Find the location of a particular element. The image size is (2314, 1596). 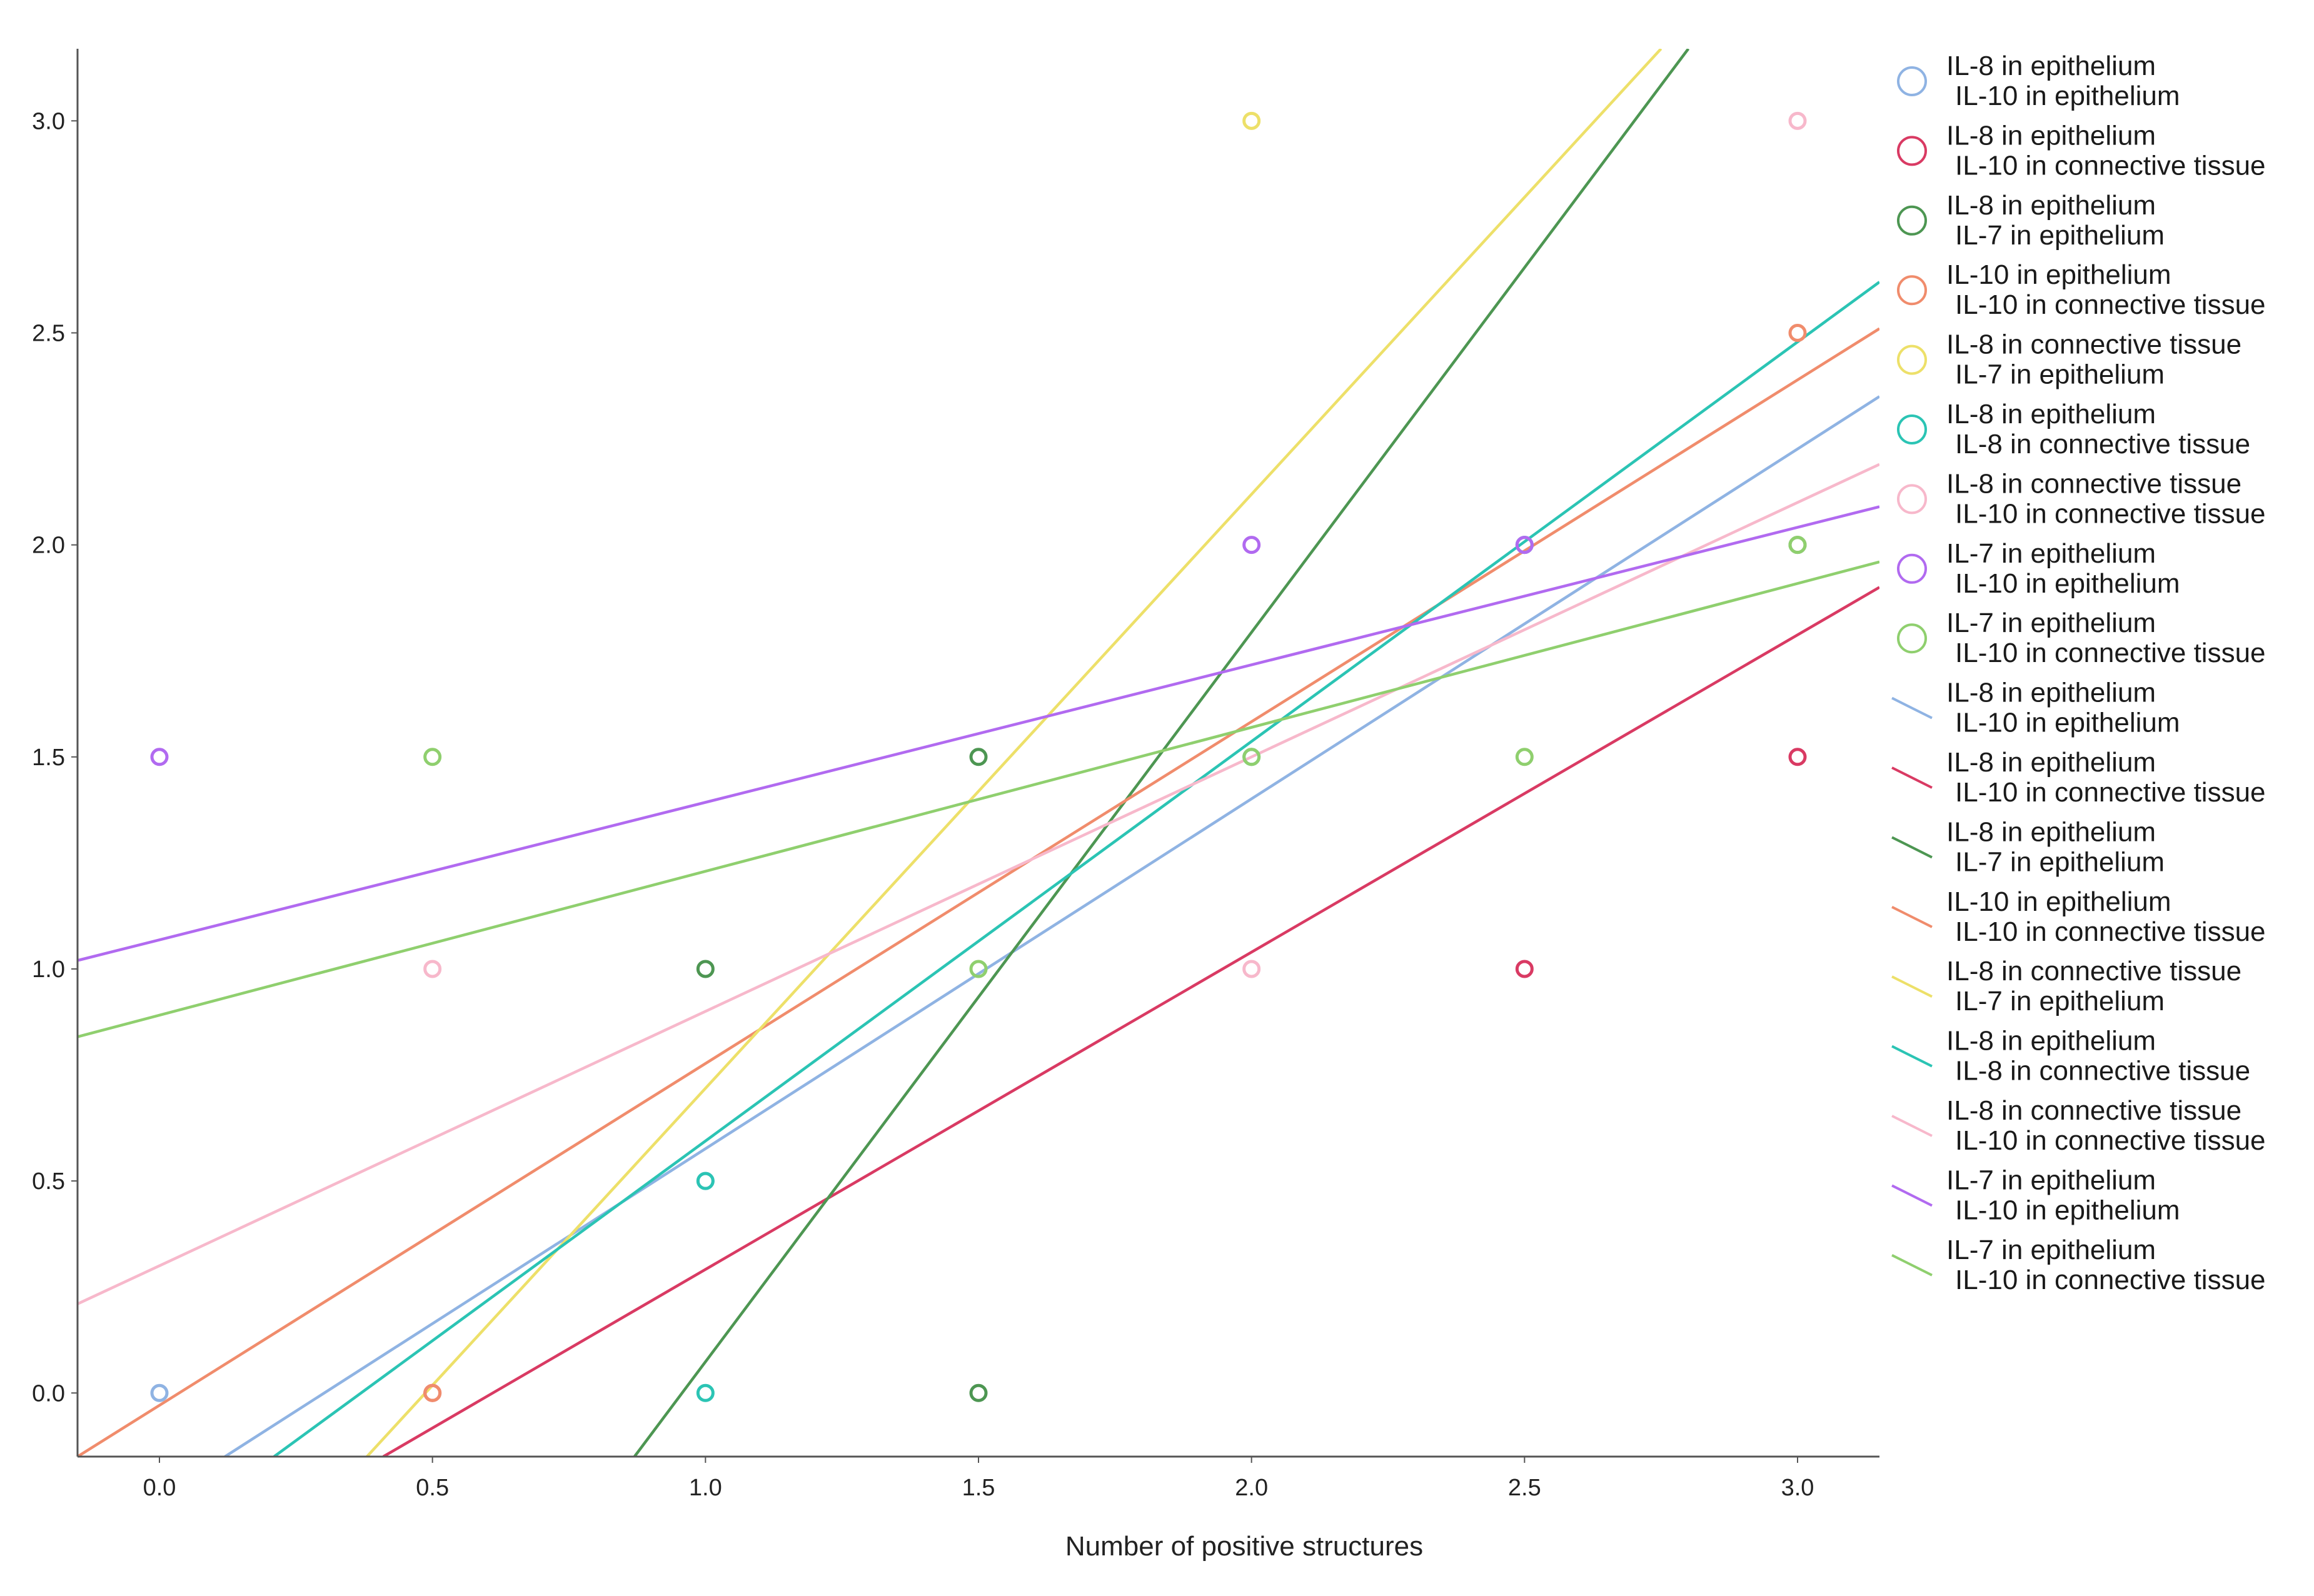

x-tick-label: 3.0 is located at coordinates (1797, 1488).